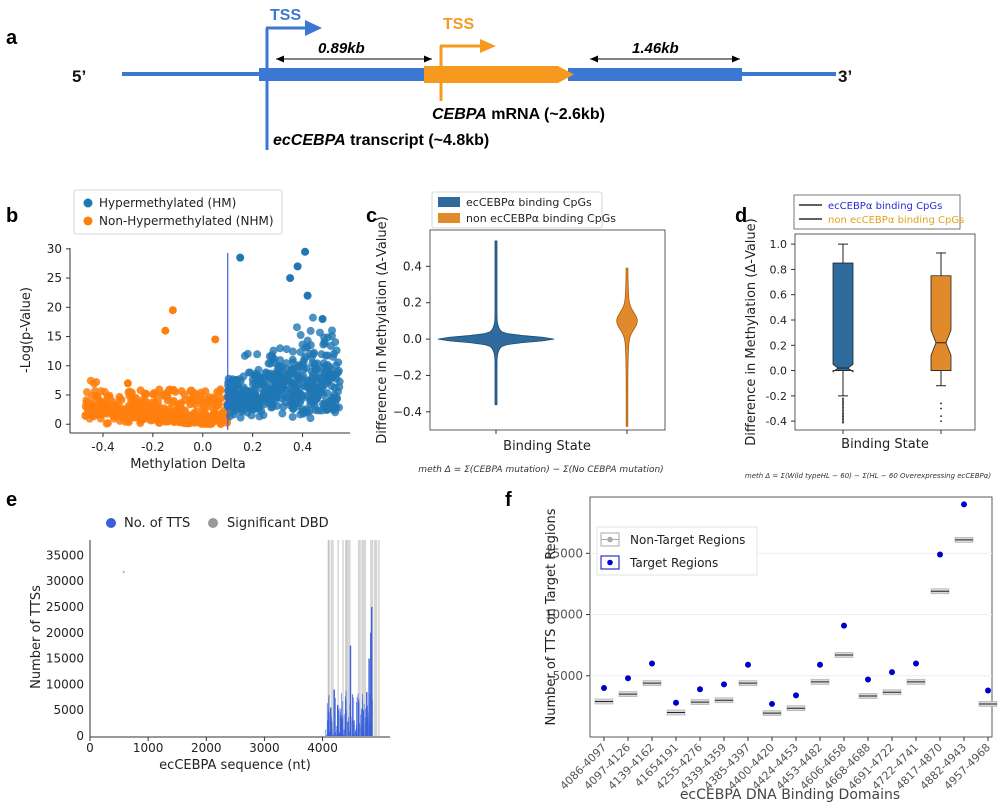 The image size is (1000, 808). What do you see at coordinates (54, 278) in the screenshot?
I see `volcano-ytick-label: 25` at bounding box center [54, 278].